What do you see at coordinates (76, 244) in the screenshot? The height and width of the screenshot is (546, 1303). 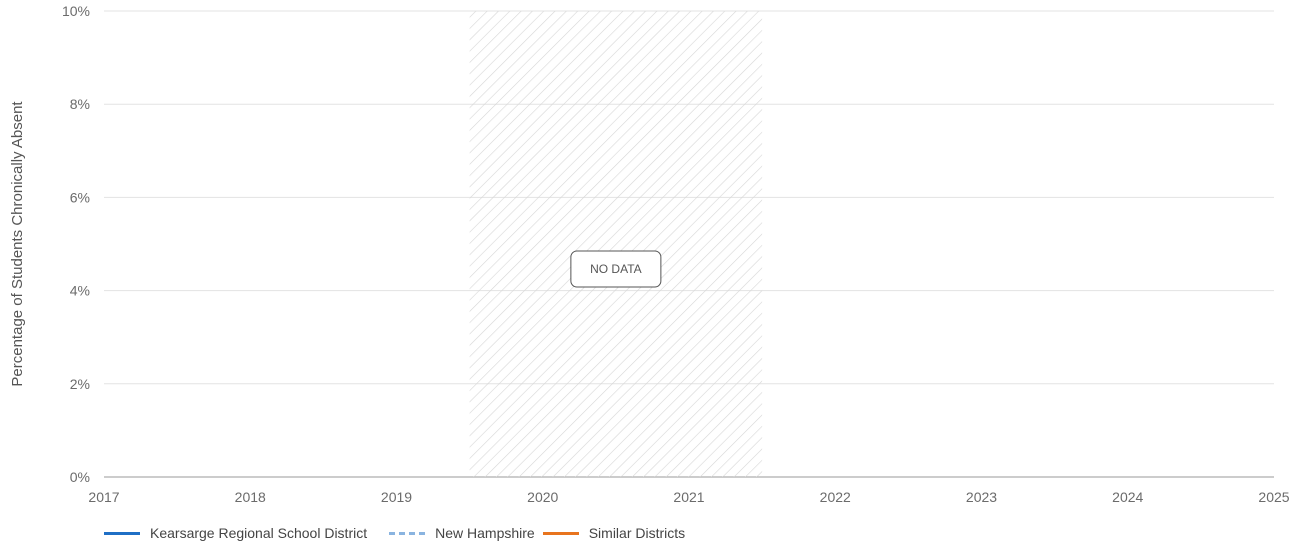 I see `y-axis-ticks: 0% 2% 4% 6% 8% 10%` at bounding box center [76, 244].